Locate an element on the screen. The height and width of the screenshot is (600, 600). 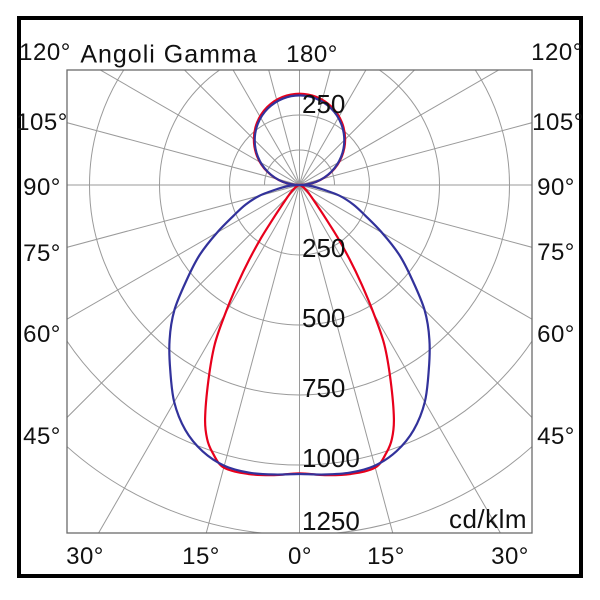
chart-title: Angoli Gamma is located at coordinates (169, 54).